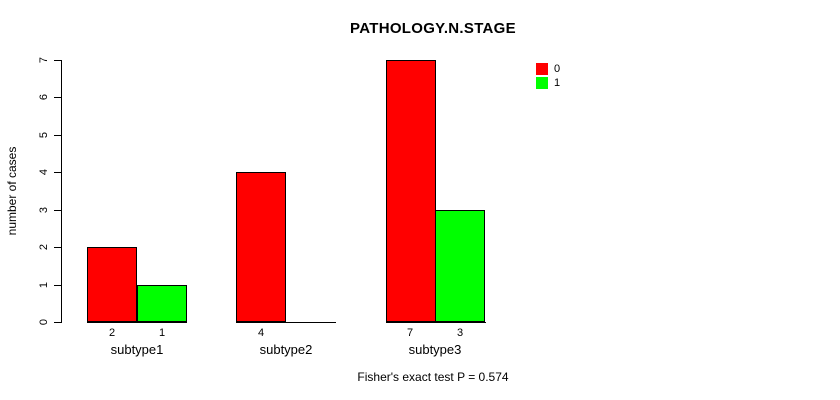  What do you see at coordinates (44, 172) in the screenshot?
I see `y-axis-tick-label: 4` at bounding box center [44, 172].